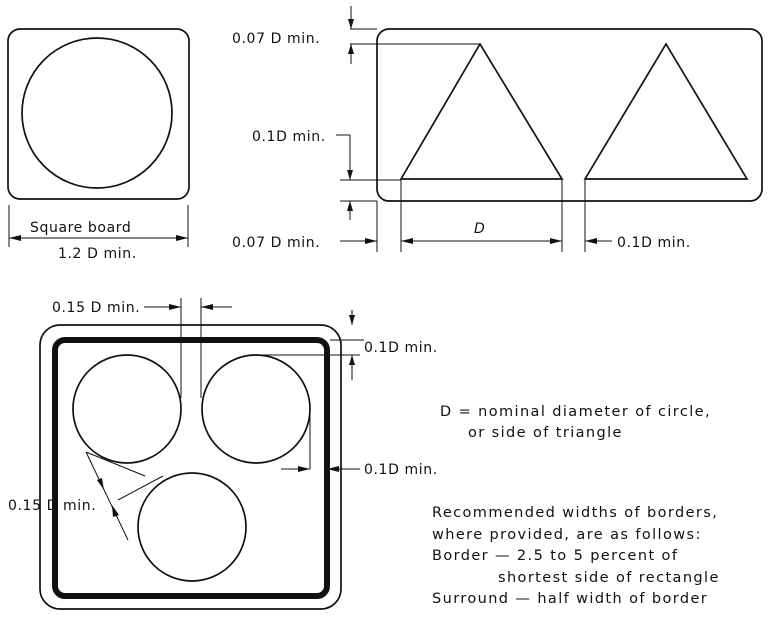 The image size is (778, 619). I want to click on top-margin-label: 0.07 D min., so click(276, 39).